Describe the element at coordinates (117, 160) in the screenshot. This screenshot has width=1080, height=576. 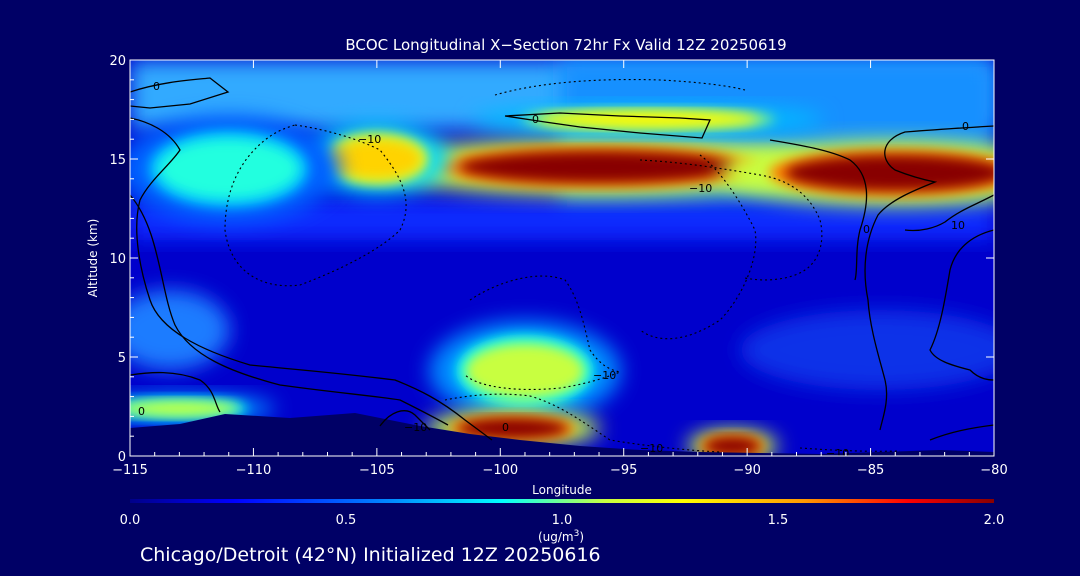
I see `y-tick-label: 15` at that location.